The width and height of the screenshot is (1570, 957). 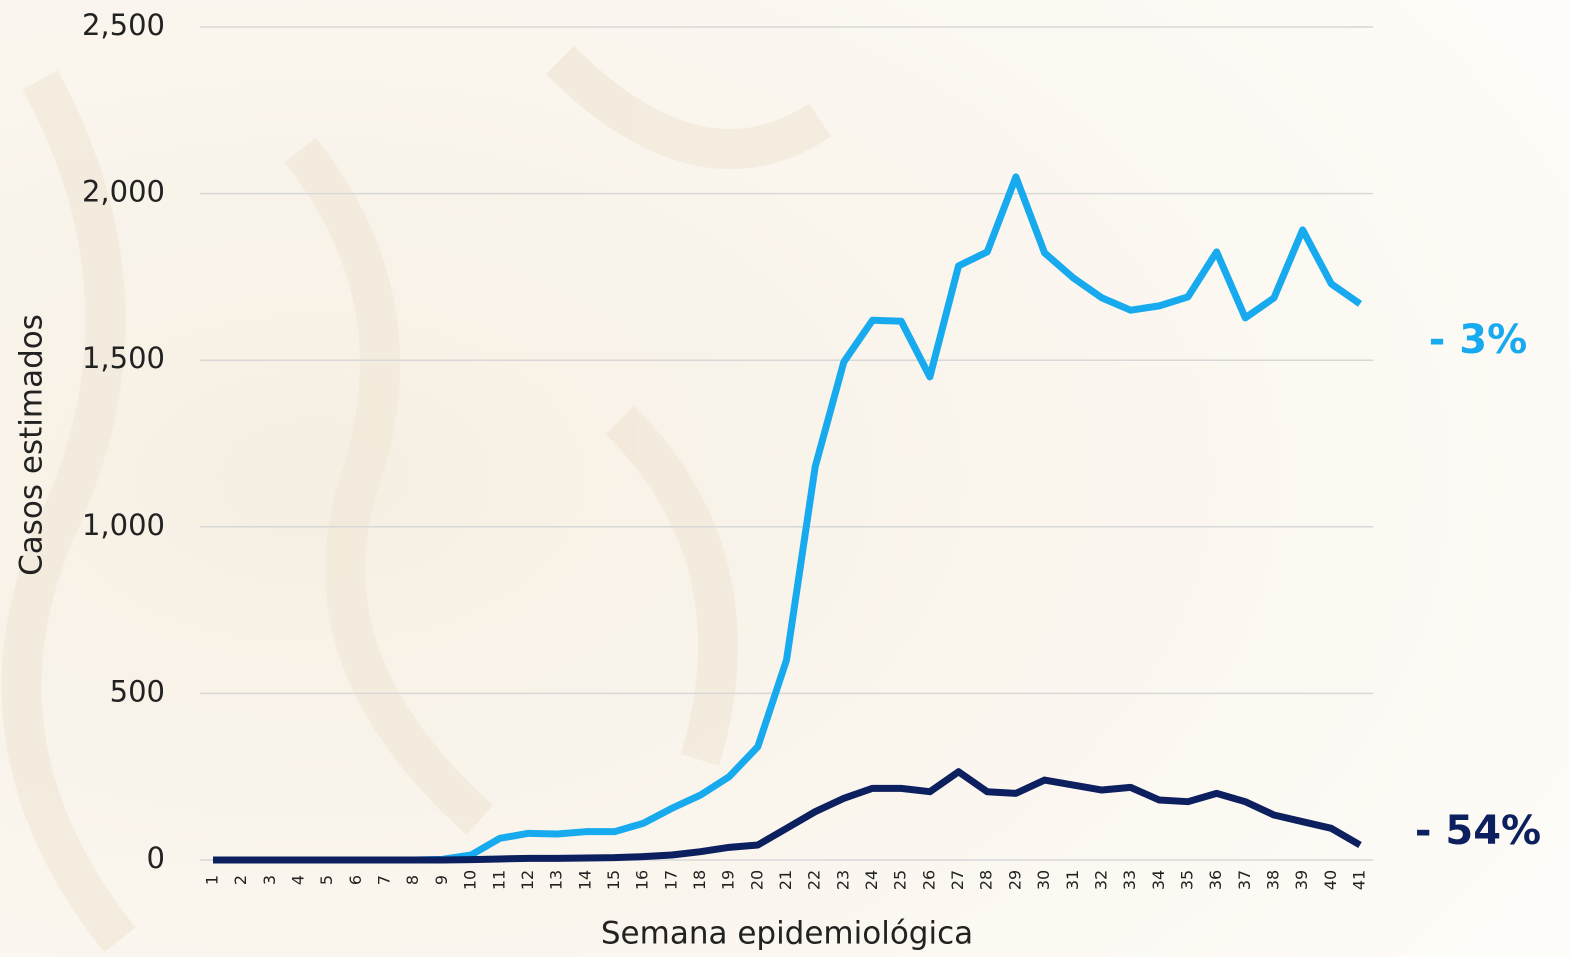 What do you see at coordinates (556, 880) in the screenshot?
I see `x-tick-label: 13` at bounding box center [556, 880].